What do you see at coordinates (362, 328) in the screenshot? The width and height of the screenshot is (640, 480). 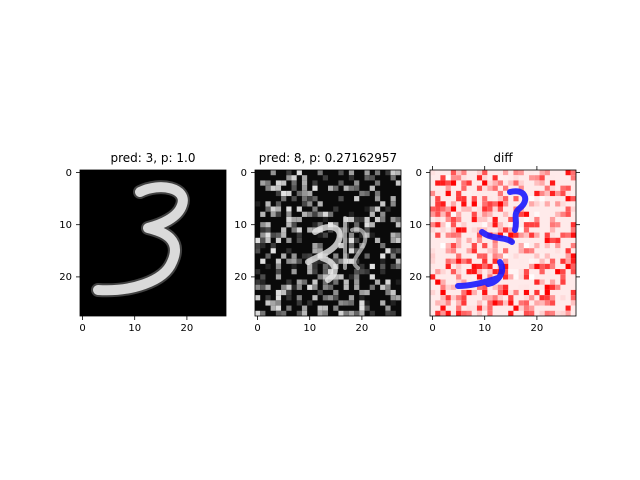 I see `x-tick-label: 20` at bounding box center [362, 328].